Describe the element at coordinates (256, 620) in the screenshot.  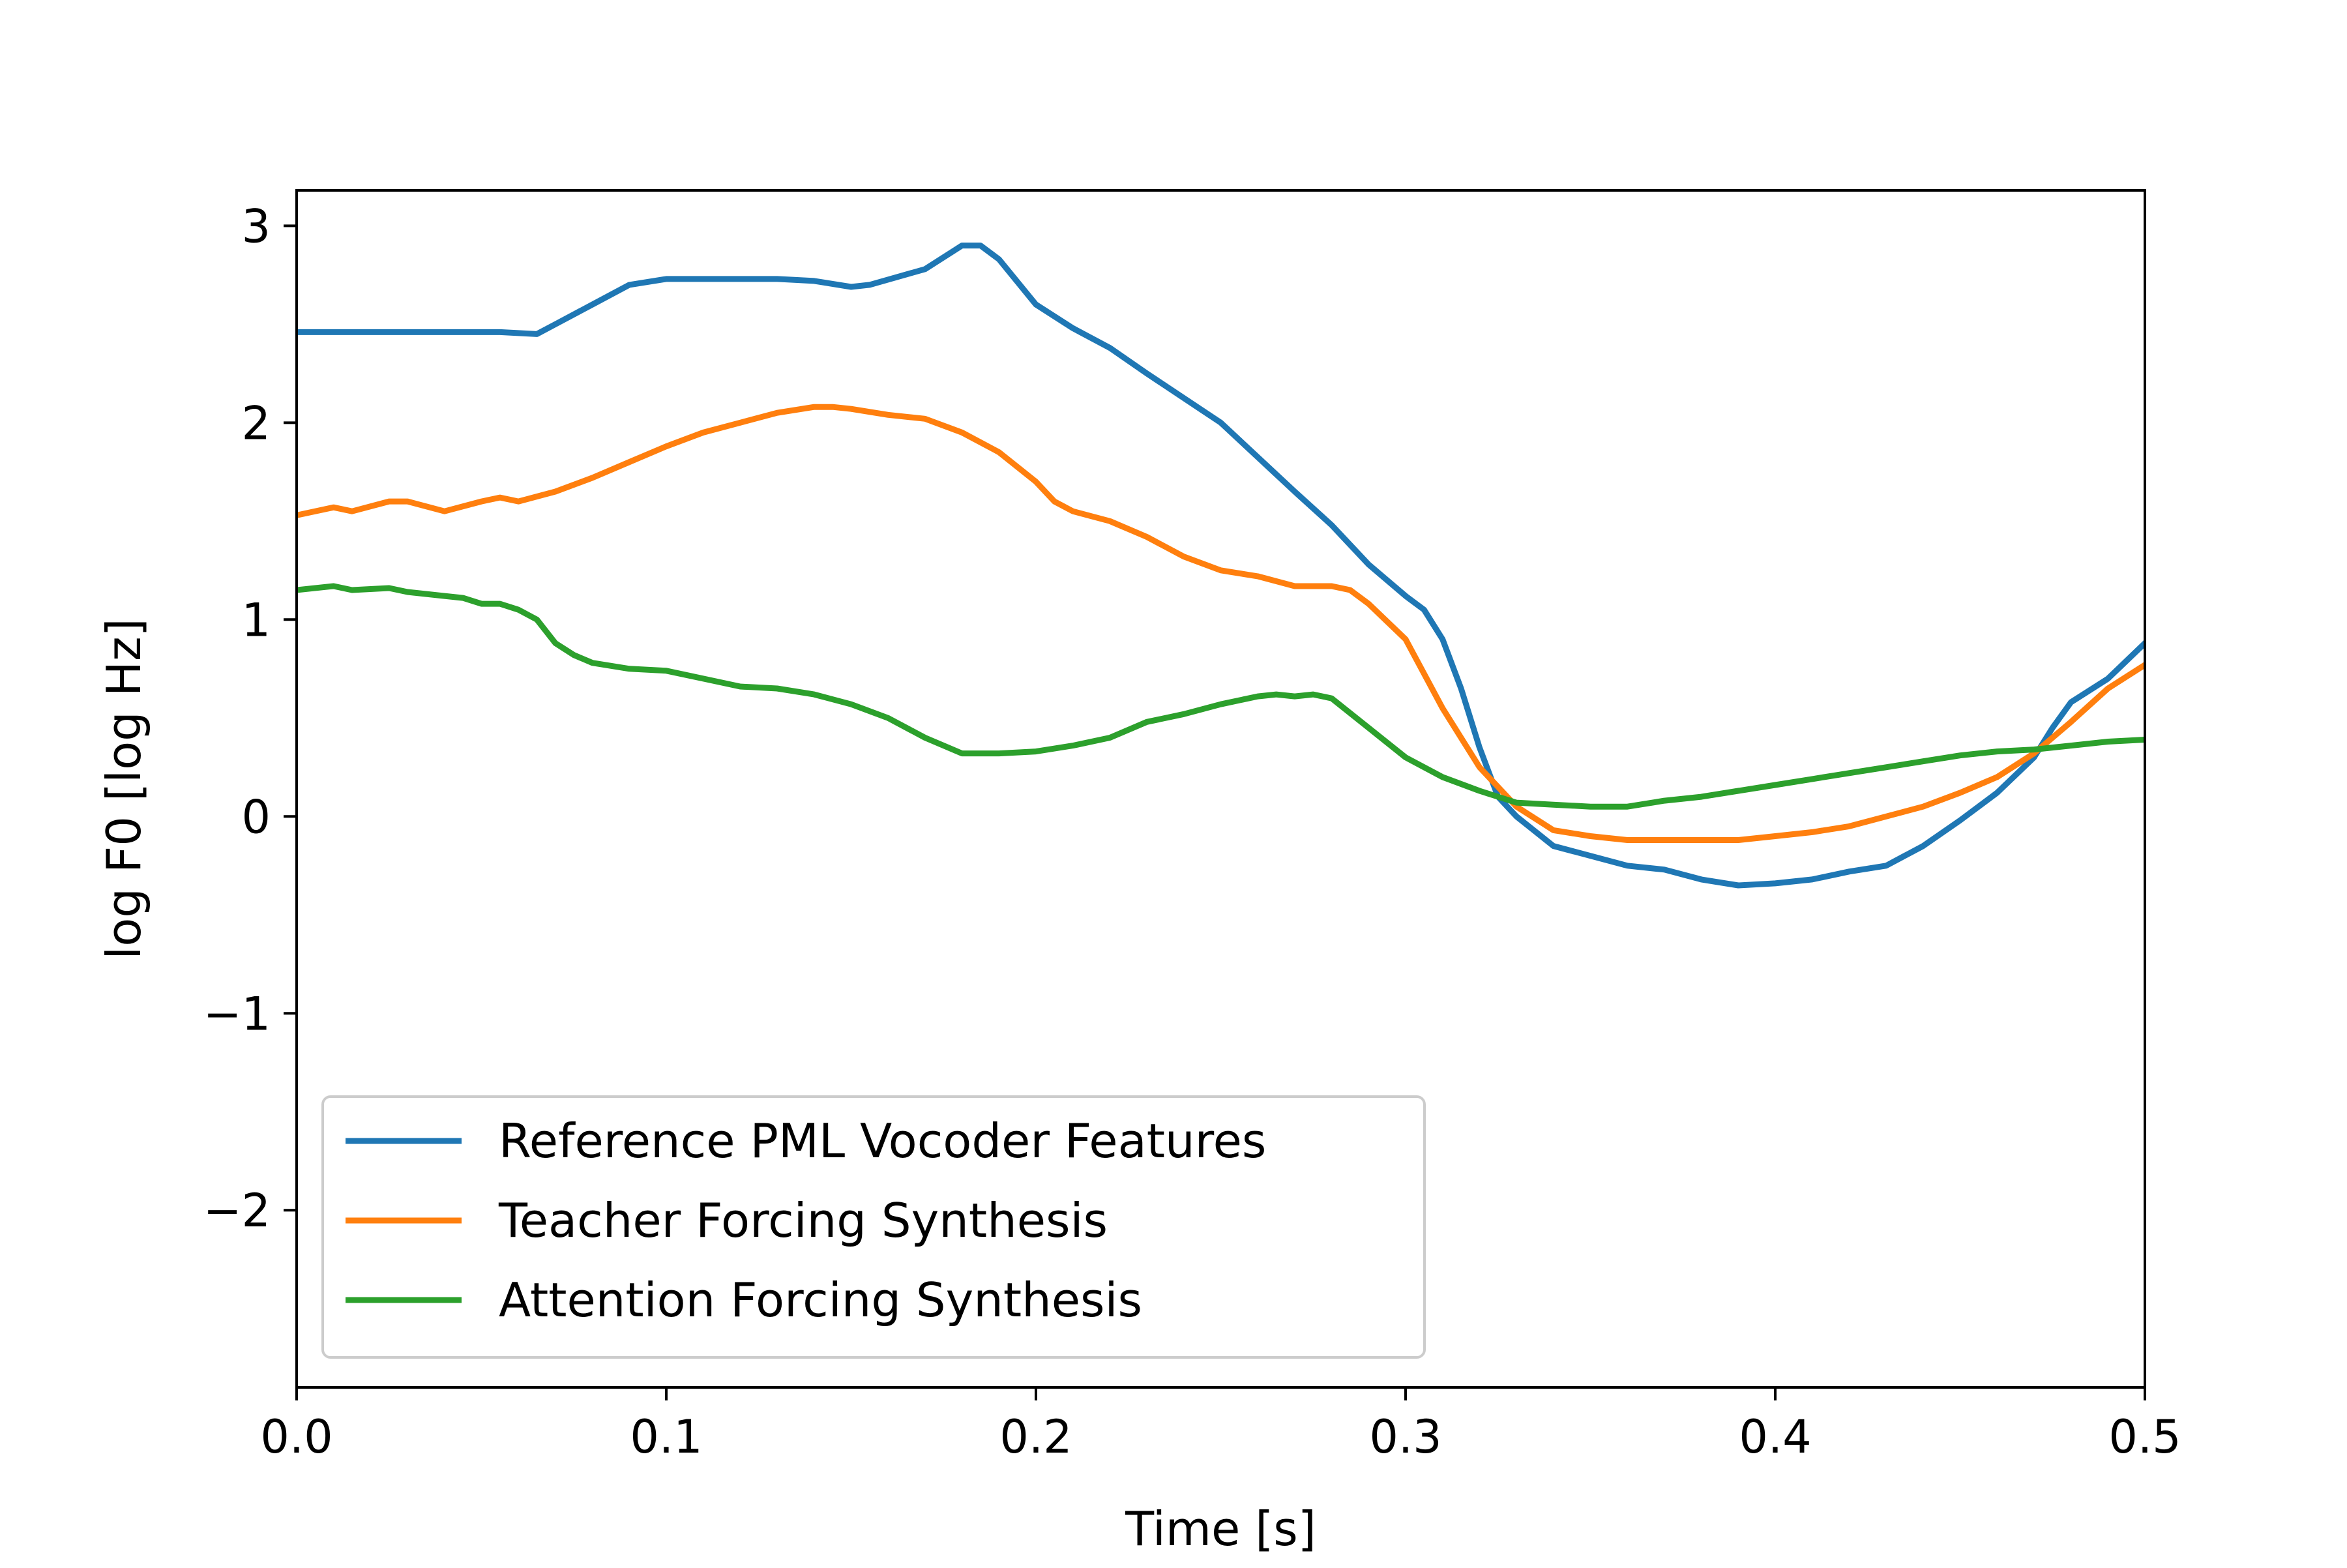
I see `y-tick-label: 1` at that location.